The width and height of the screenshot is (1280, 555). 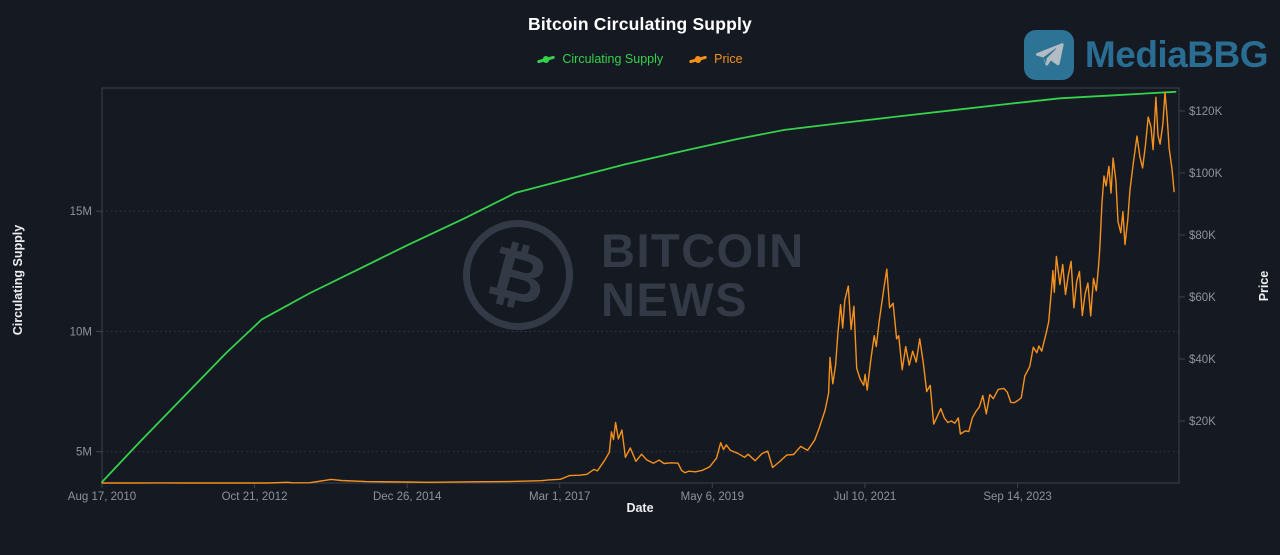 I want to click on left-tick-label: 10M, so click(x=81, y=332).